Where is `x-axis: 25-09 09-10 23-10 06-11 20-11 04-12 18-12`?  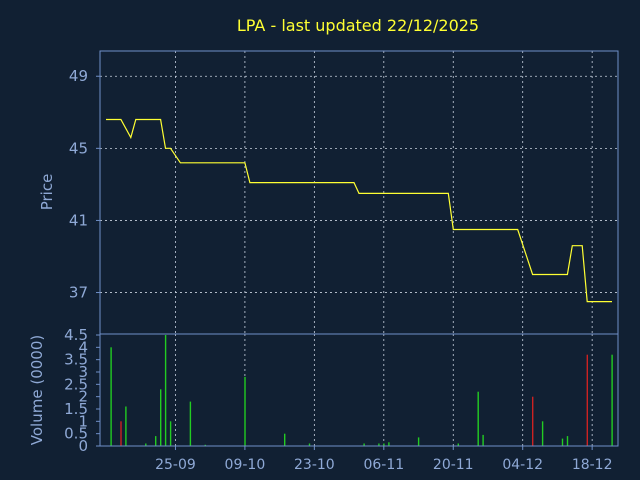
x-axis: 25-09 09-10 23-10 06-11 20-11 04-12 18-12 is located at coordinates (384, 459).